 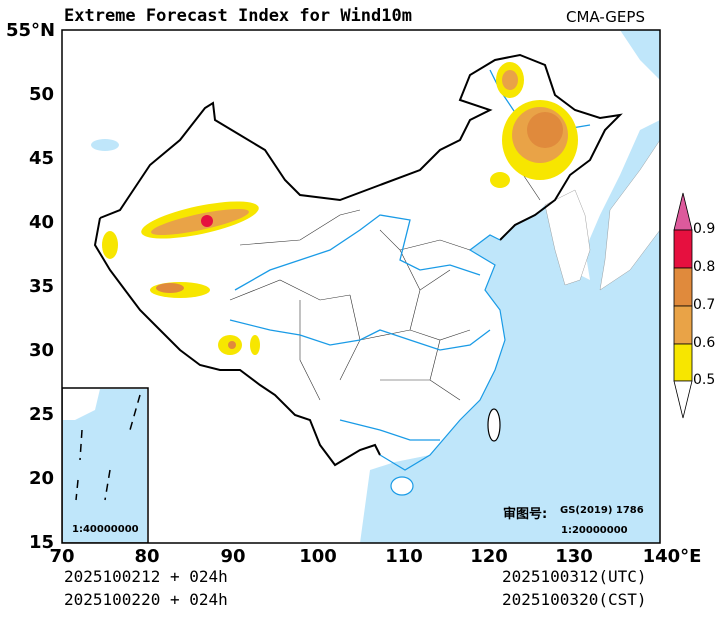 I want to click on lon-tick: 130, so click(x=574, y=556).